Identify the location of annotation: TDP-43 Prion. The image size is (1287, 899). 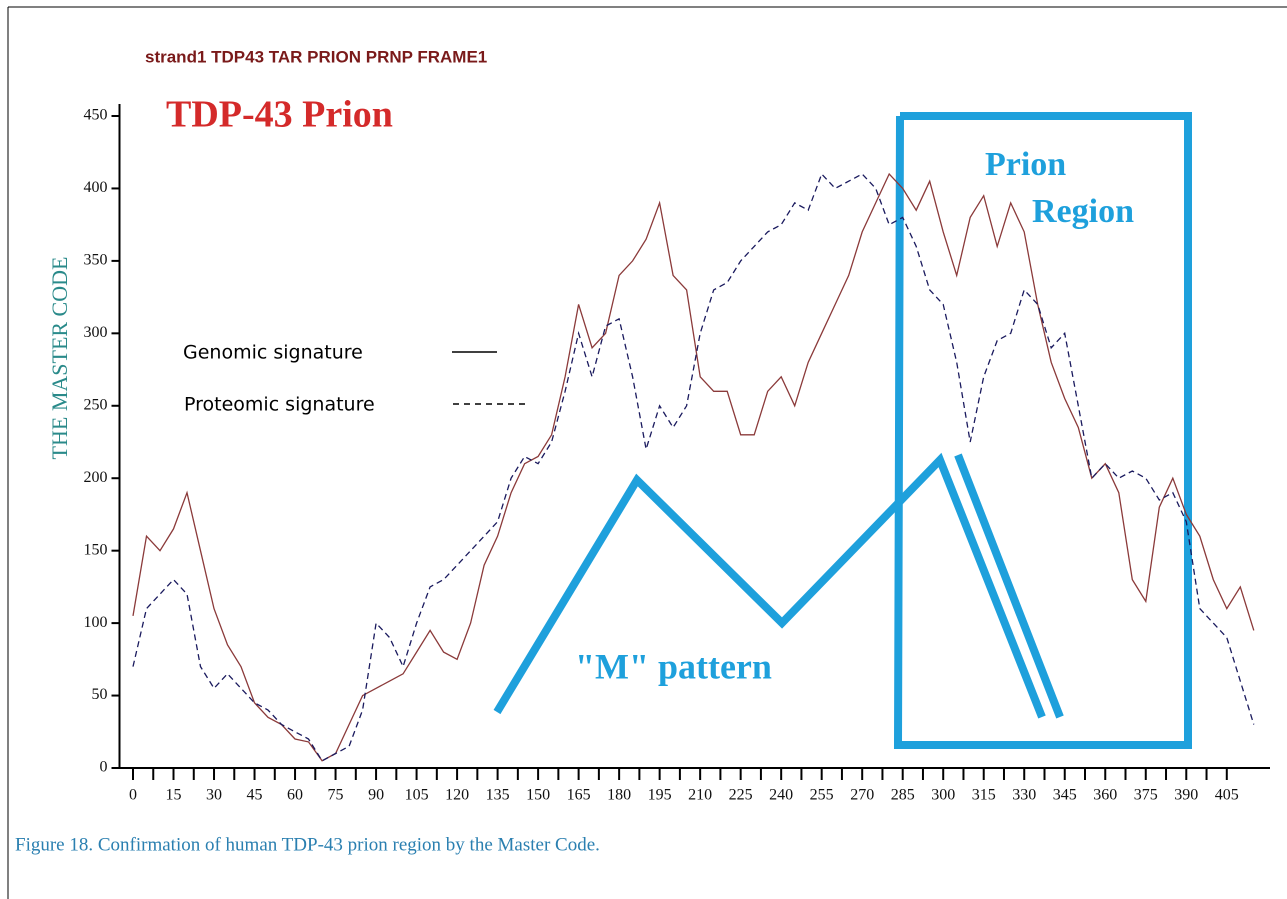
(279, 115).